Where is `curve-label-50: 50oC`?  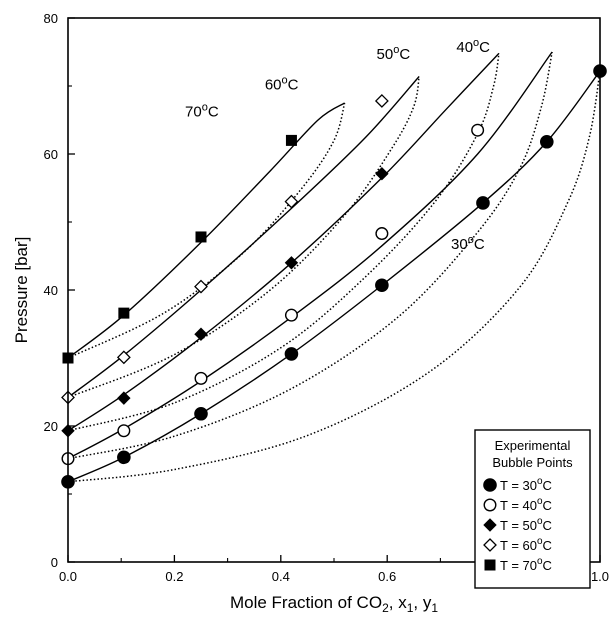
curve-label-50: 50oC is located at coordinates (394, 53).